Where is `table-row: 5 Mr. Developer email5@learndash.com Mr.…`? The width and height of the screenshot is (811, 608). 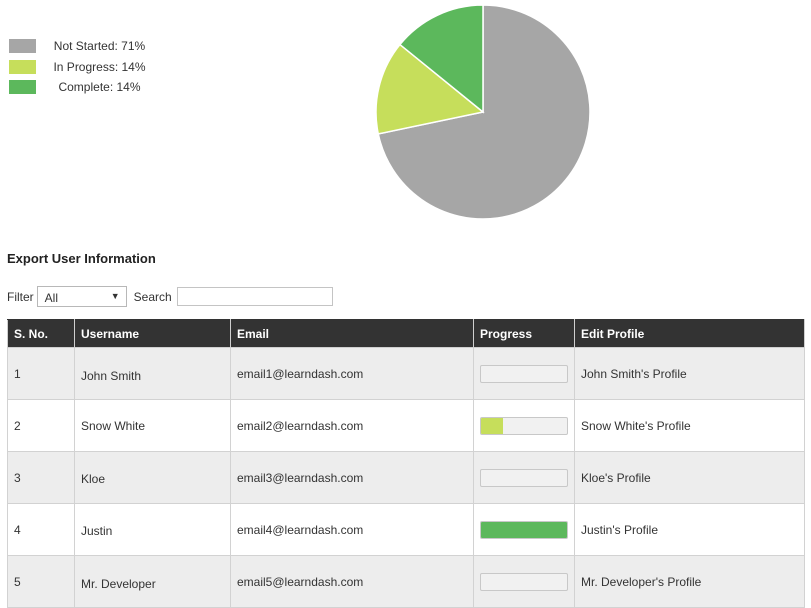 table-row: 5 Mr. Developer email5@learndash.com Mr.… is located at coordinates (406, 581).